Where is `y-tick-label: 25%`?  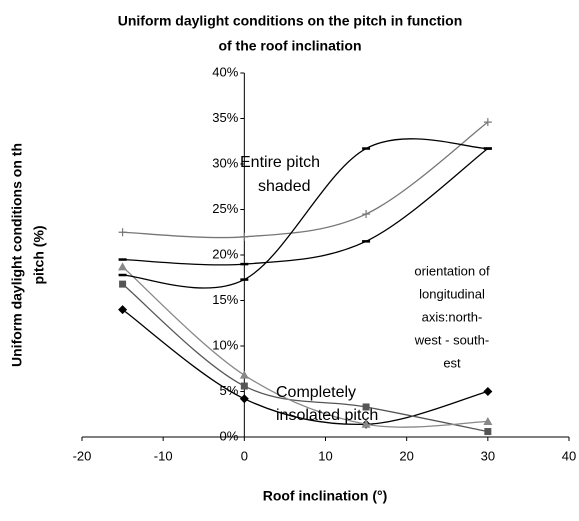 y-tick-label: 25% is located at coordinates (225, 208).